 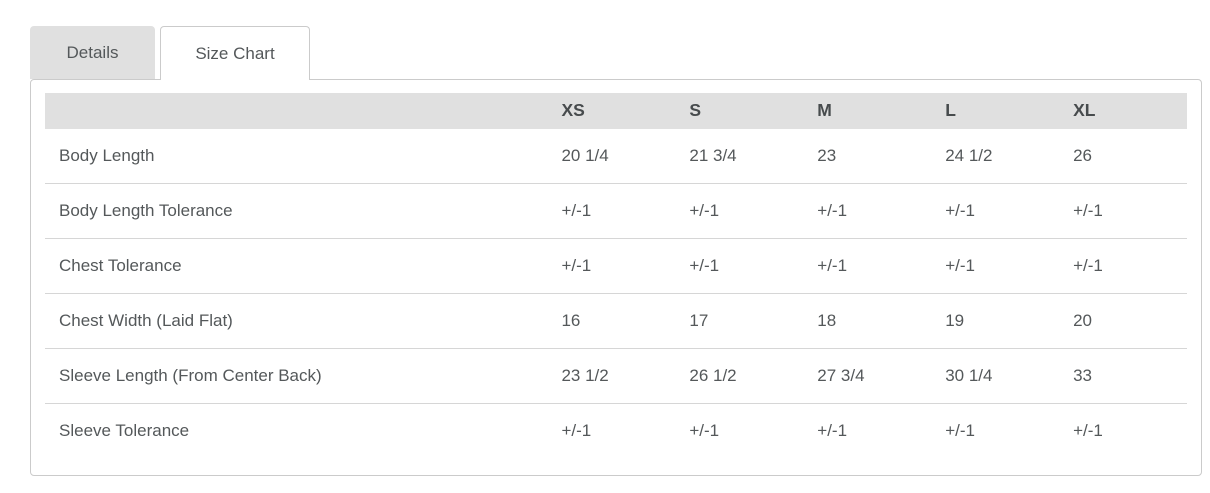 I want to click on tab-details: Details, so click(x=92, y=52).